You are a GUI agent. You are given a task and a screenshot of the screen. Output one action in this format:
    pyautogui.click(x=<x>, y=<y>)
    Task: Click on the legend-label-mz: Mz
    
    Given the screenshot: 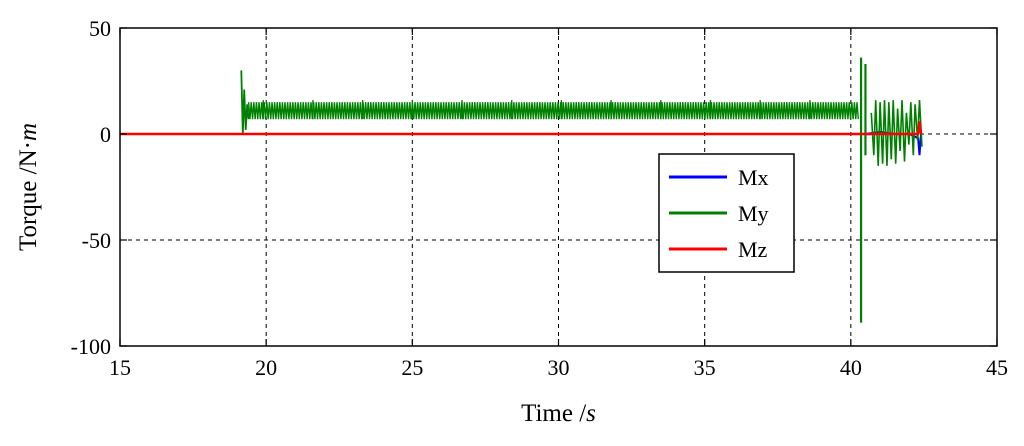 What is the action you would take?
    pyautogui.click(x=753, y=249)
    